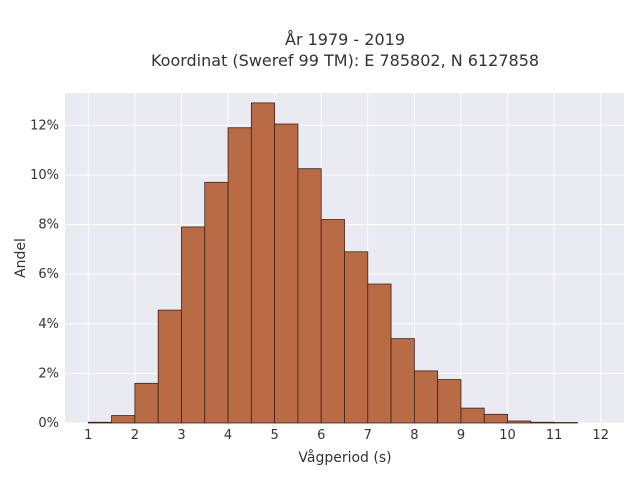 This screenshot has height=480, width=640. Describe the element at coordinates (48, 274) in the screenshot. I see `y-tick-label: 6%` at that location.